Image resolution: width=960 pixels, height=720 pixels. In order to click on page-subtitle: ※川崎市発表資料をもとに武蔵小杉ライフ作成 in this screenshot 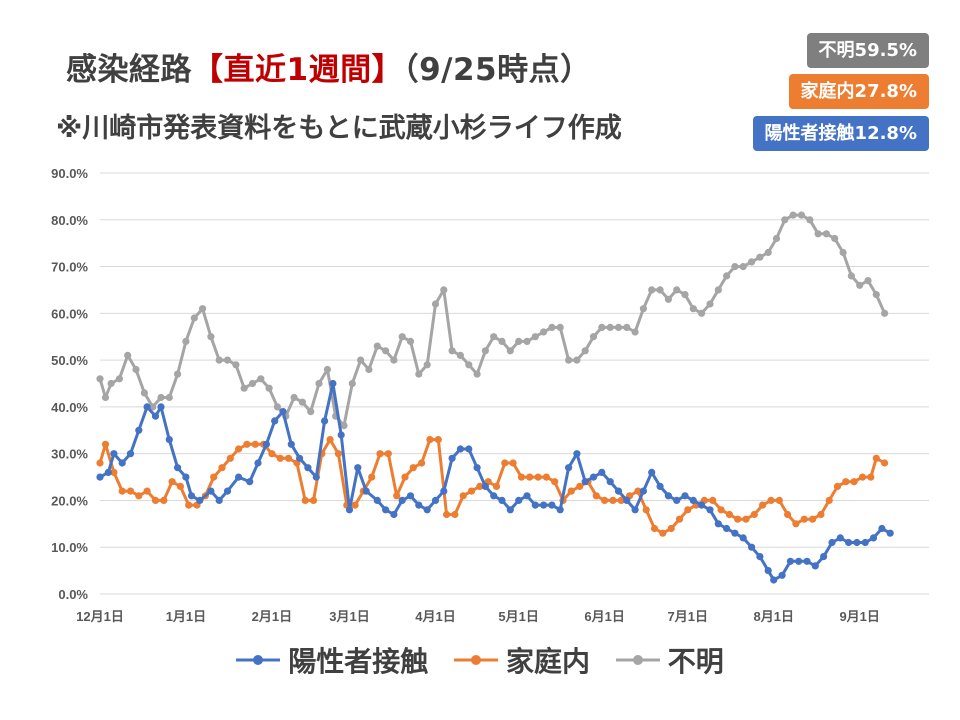, I will do `click(339, 128)`.